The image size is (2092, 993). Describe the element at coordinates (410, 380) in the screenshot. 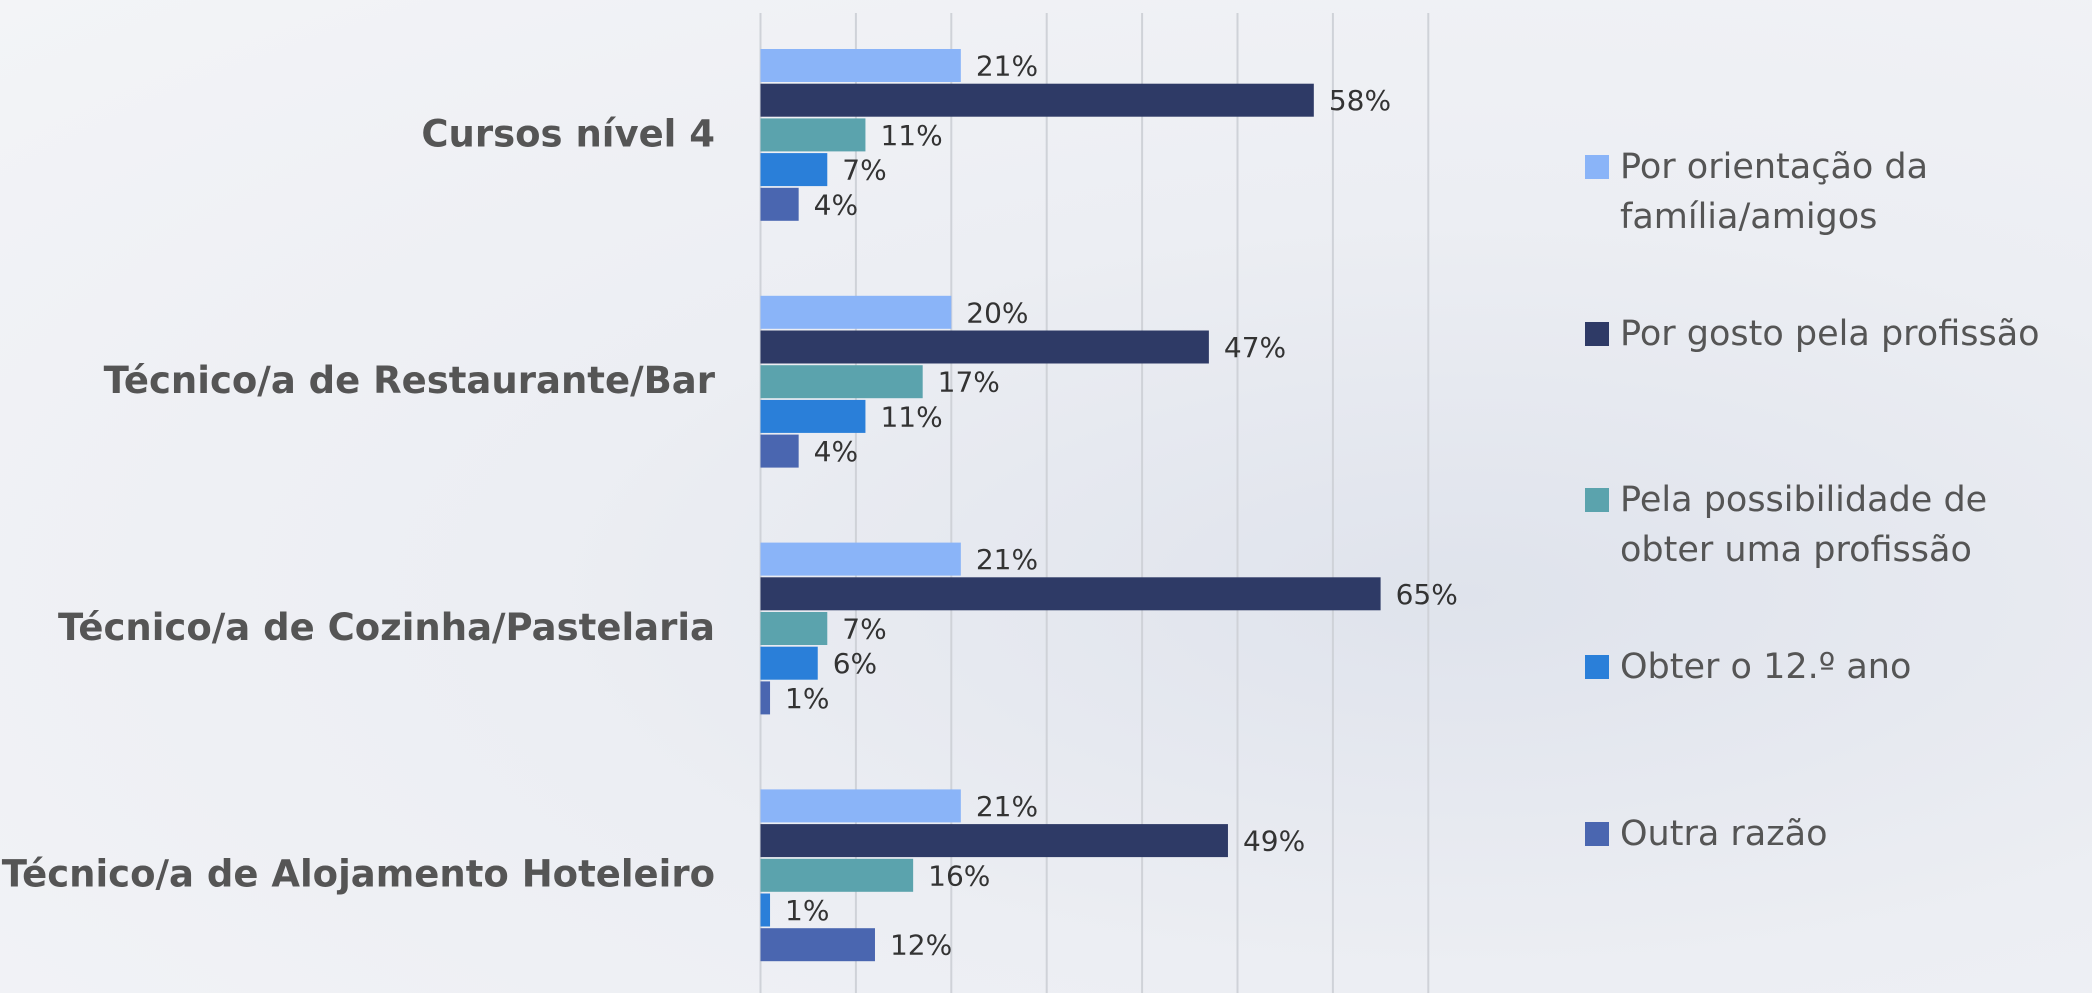

I see `category-label: Técnico/a de Restaurante/Bar` at that location.